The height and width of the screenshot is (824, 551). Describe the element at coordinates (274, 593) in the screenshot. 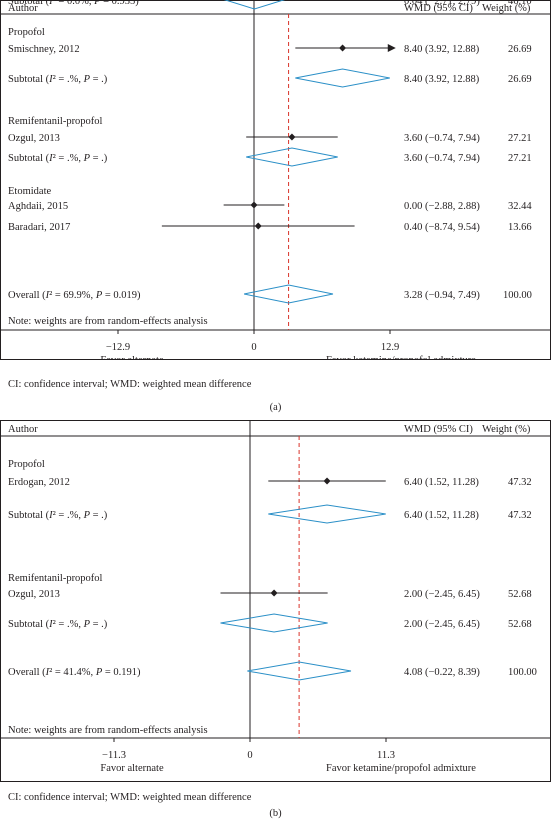

I see `b-row-4-point` at that location.